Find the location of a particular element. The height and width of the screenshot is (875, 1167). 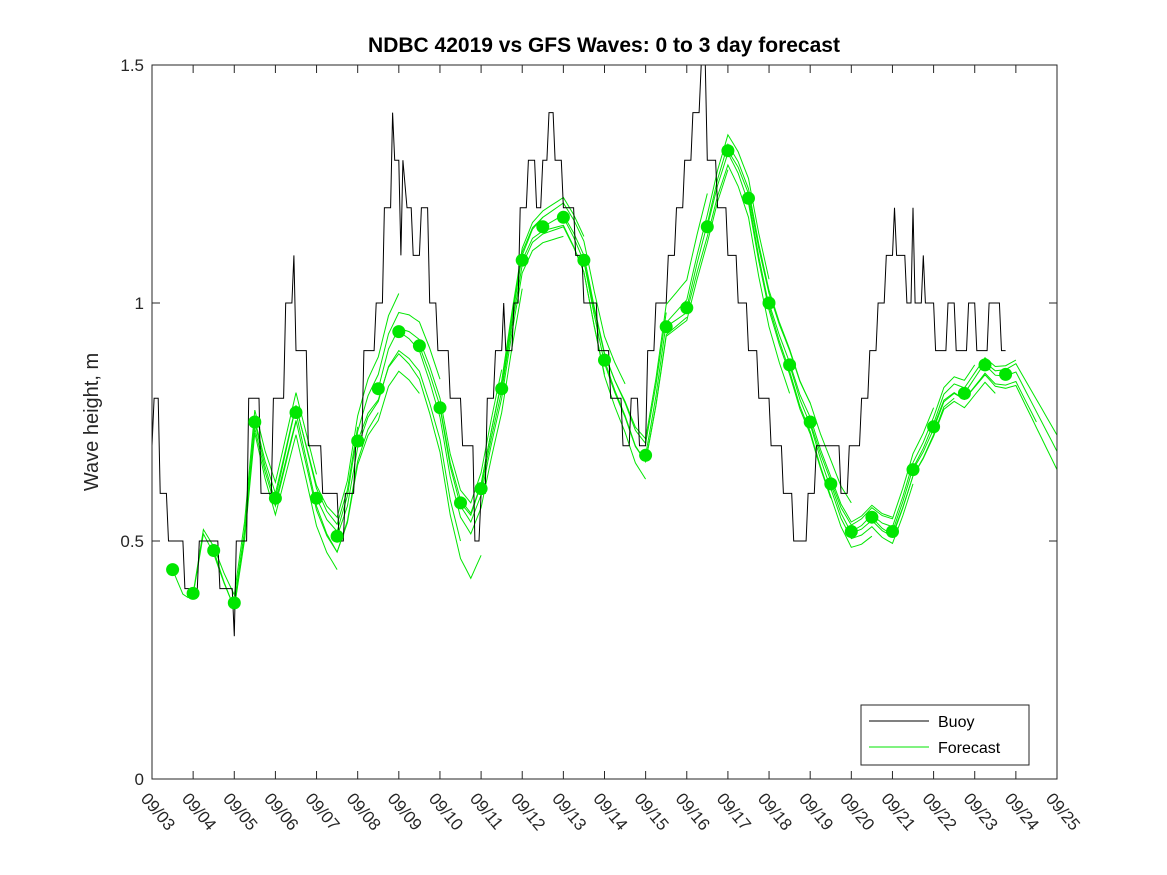

legend: Buoy Forecast is located at coordinates (945, 735).